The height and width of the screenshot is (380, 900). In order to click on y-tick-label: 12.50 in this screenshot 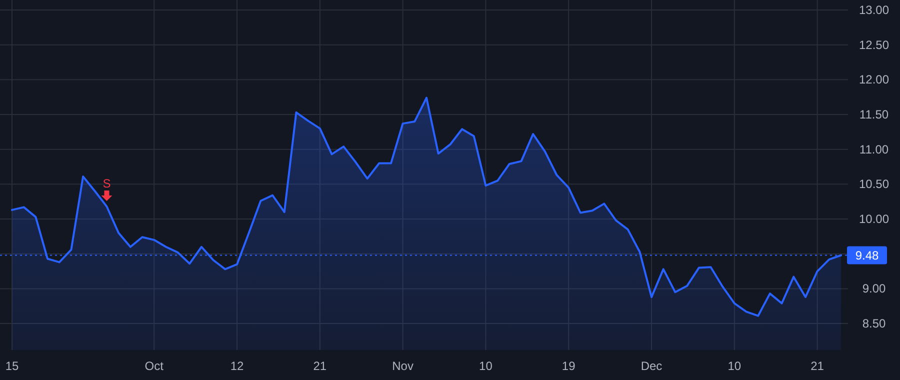, I will do `click(874, 45)`.